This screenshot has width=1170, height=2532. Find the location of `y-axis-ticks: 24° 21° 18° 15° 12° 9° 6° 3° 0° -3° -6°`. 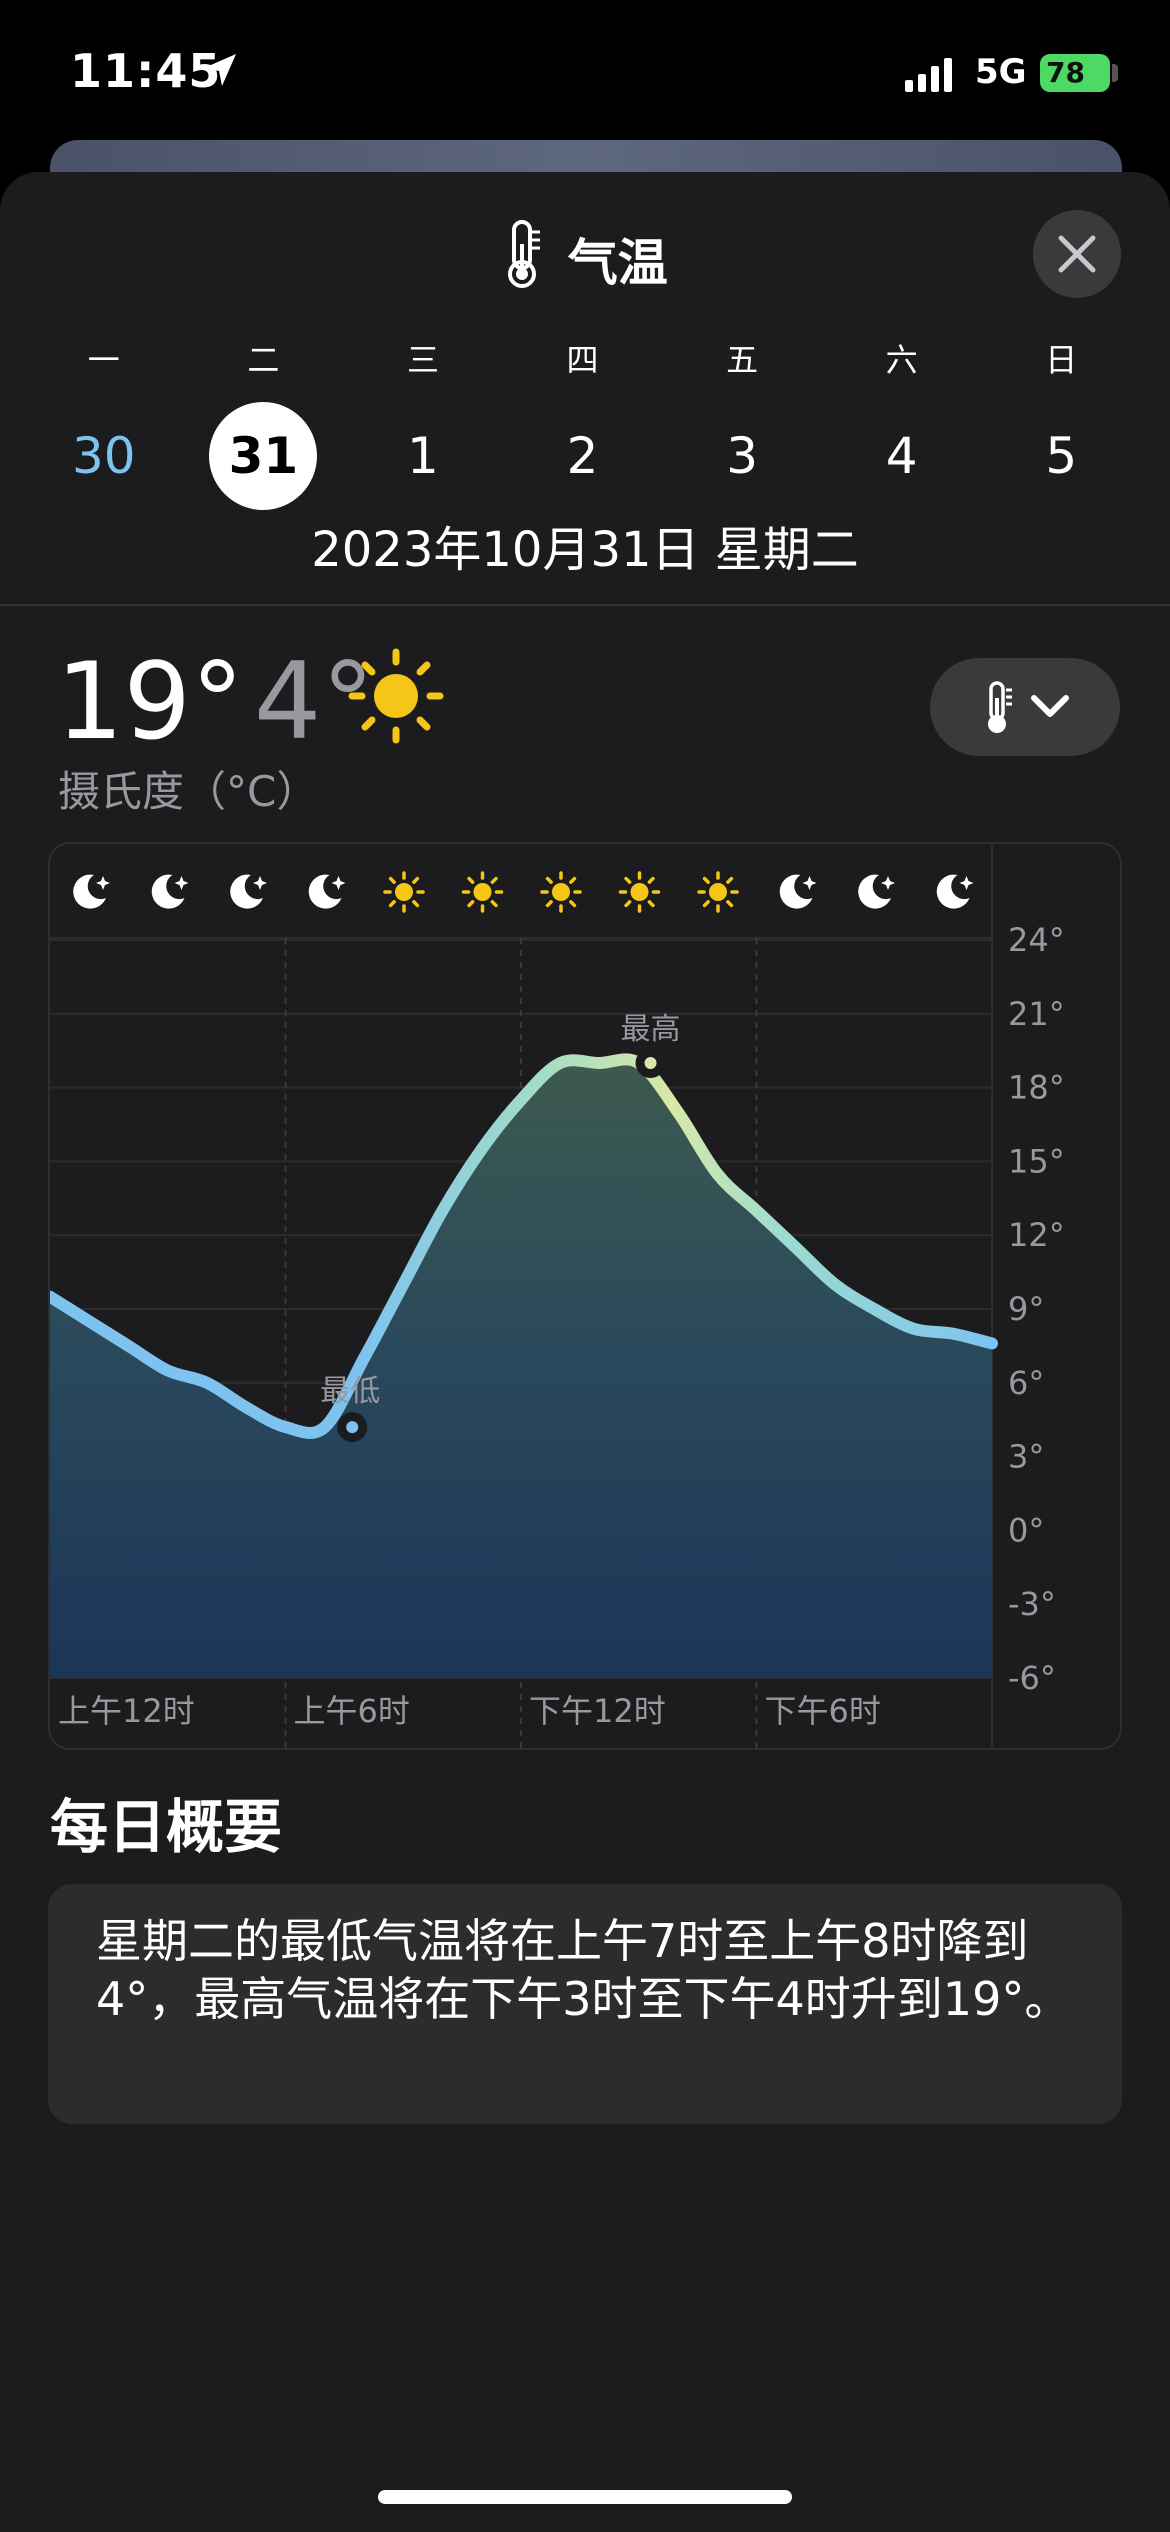

y-axis-ticks: 24° 21° 18° 15° 12° 9° 6° 3° 0° -3° -6° is located at coordinates (1036, 1309).